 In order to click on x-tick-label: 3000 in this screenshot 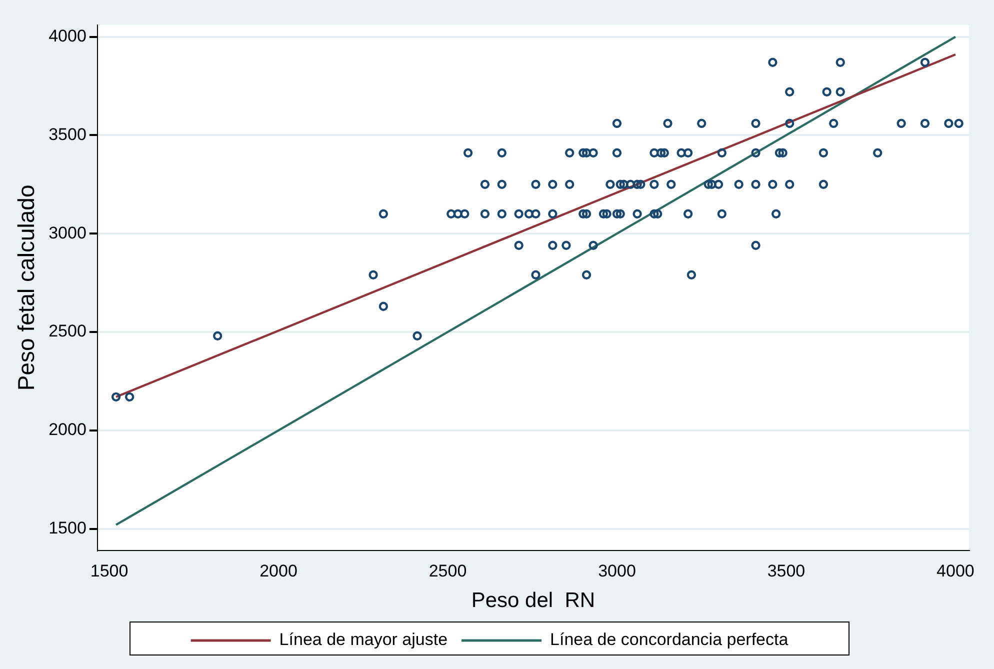, I will do `click(617, 570)`.